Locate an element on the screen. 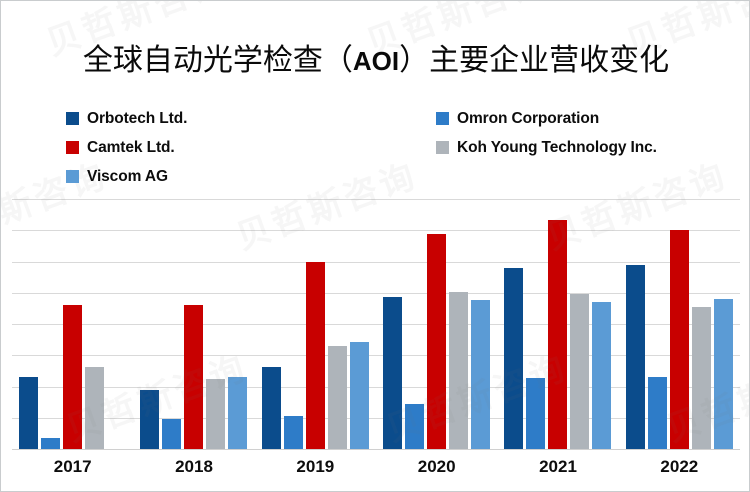 The width and height of the screenshot is (750, 492). chart-title: 全球自动光学检查（AOI）主要企业营收变化 is located at coordinates (375, 57).